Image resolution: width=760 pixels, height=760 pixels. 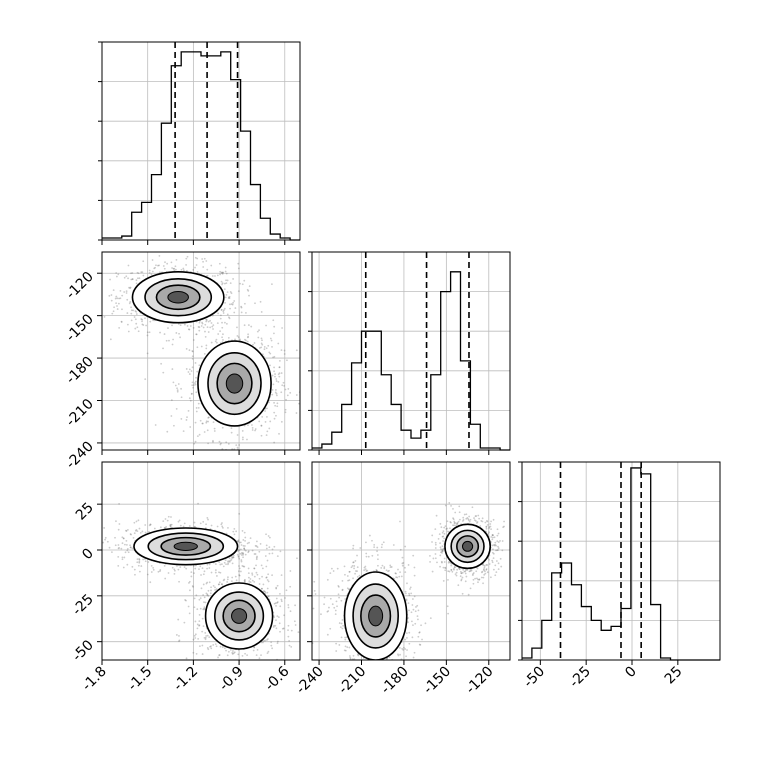 What do you see at coordinates (234, 383) in the screenshot?
I see `density-contour` at bounding box center [234, 383].